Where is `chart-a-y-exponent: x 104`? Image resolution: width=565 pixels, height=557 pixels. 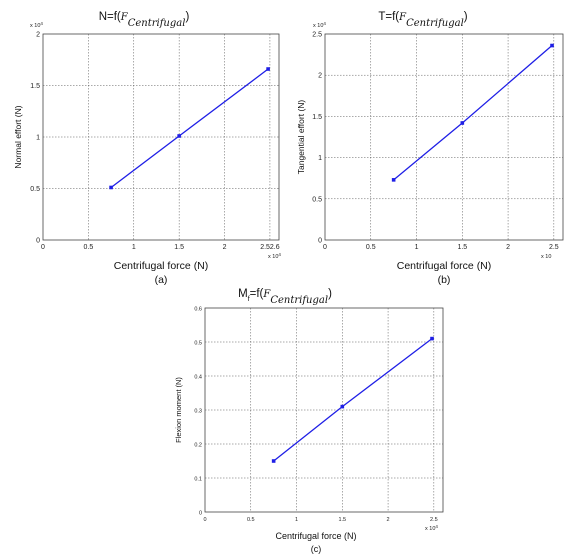
chart-a-y-exponent: x 104 is located at coordinates (36, 25).